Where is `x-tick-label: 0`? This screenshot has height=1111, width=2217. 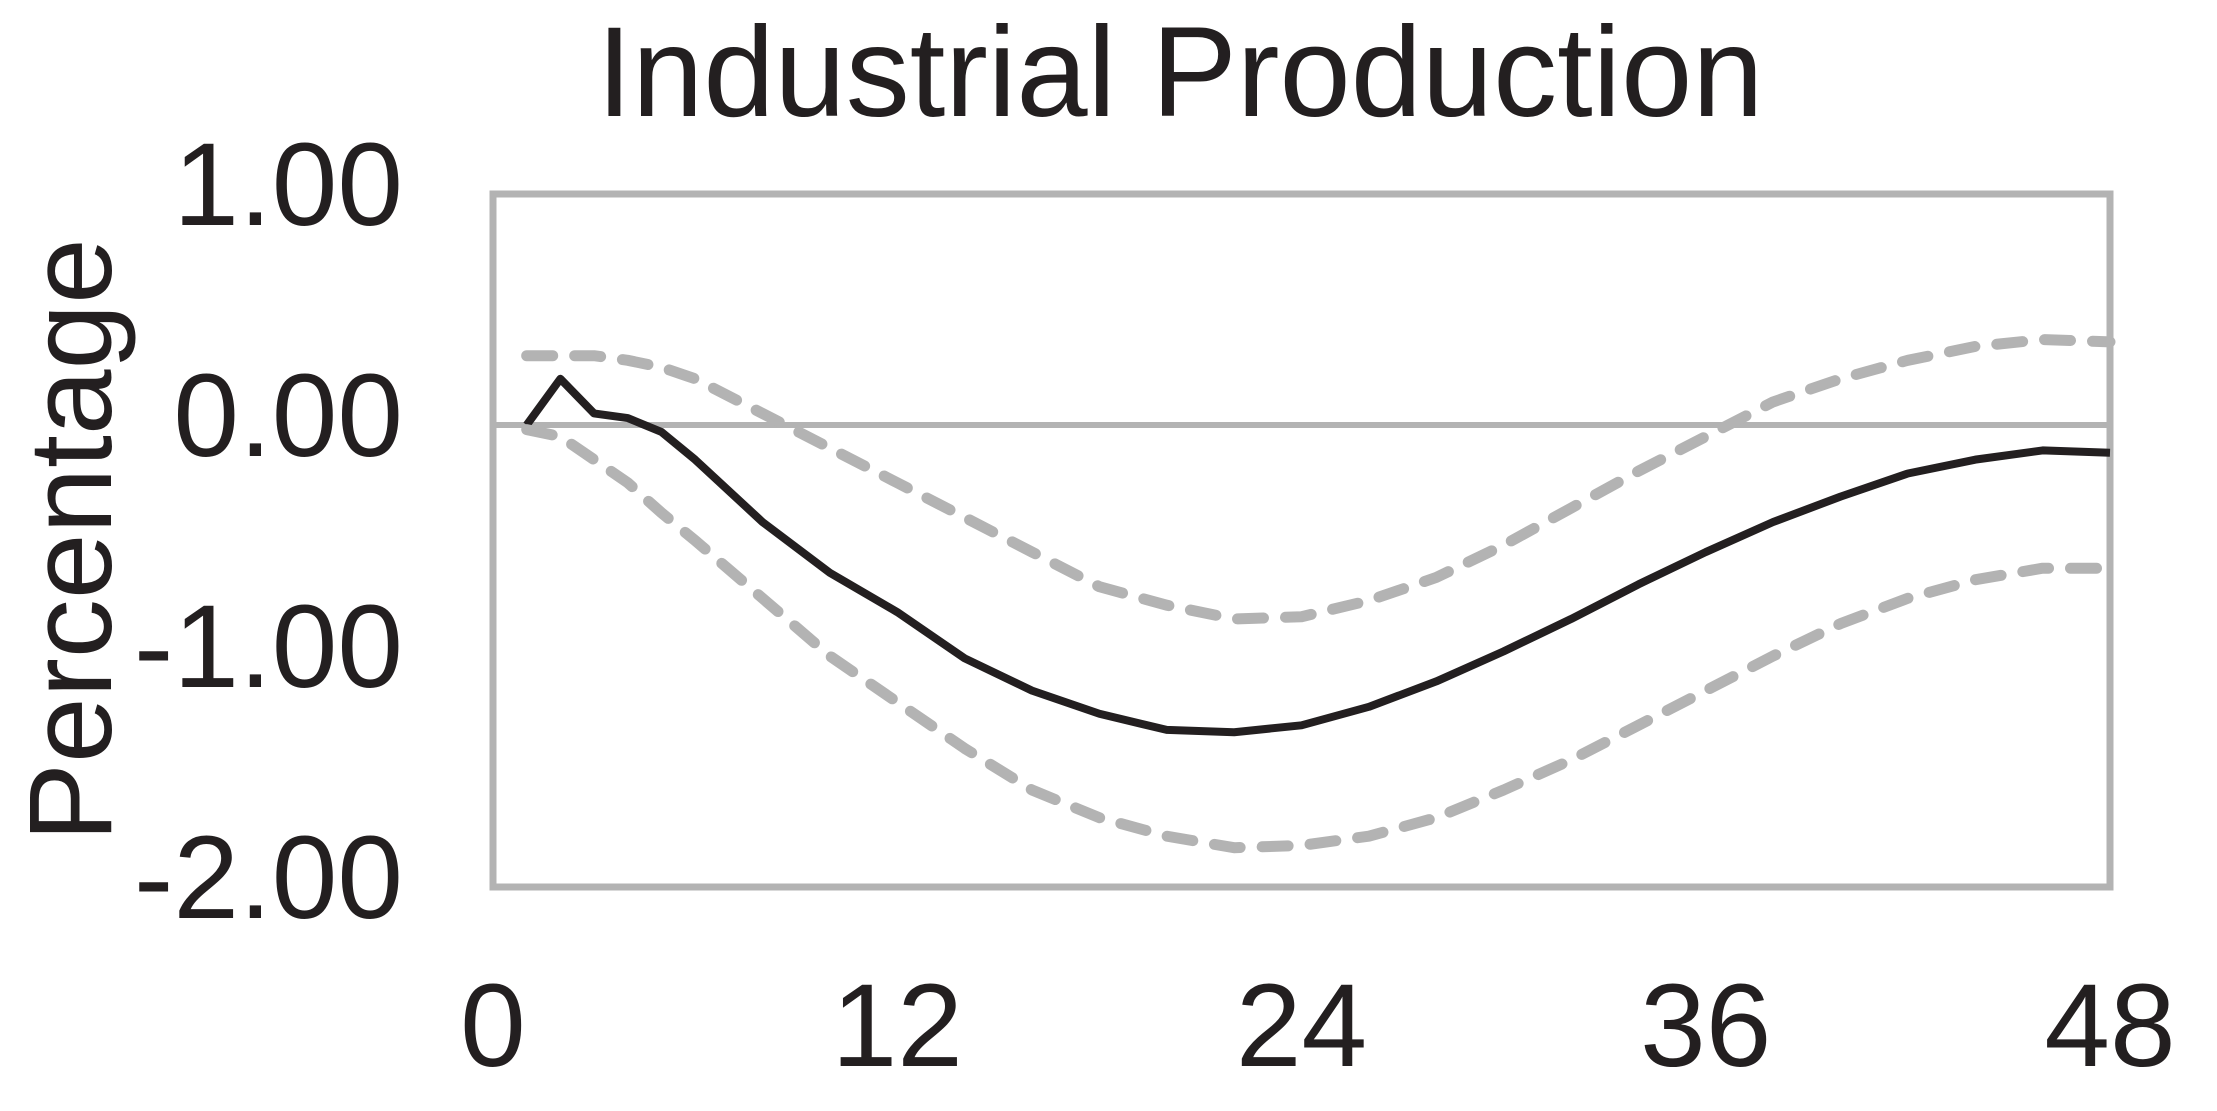 x-tick-label: 0 is located at coordinates (493, 1026).